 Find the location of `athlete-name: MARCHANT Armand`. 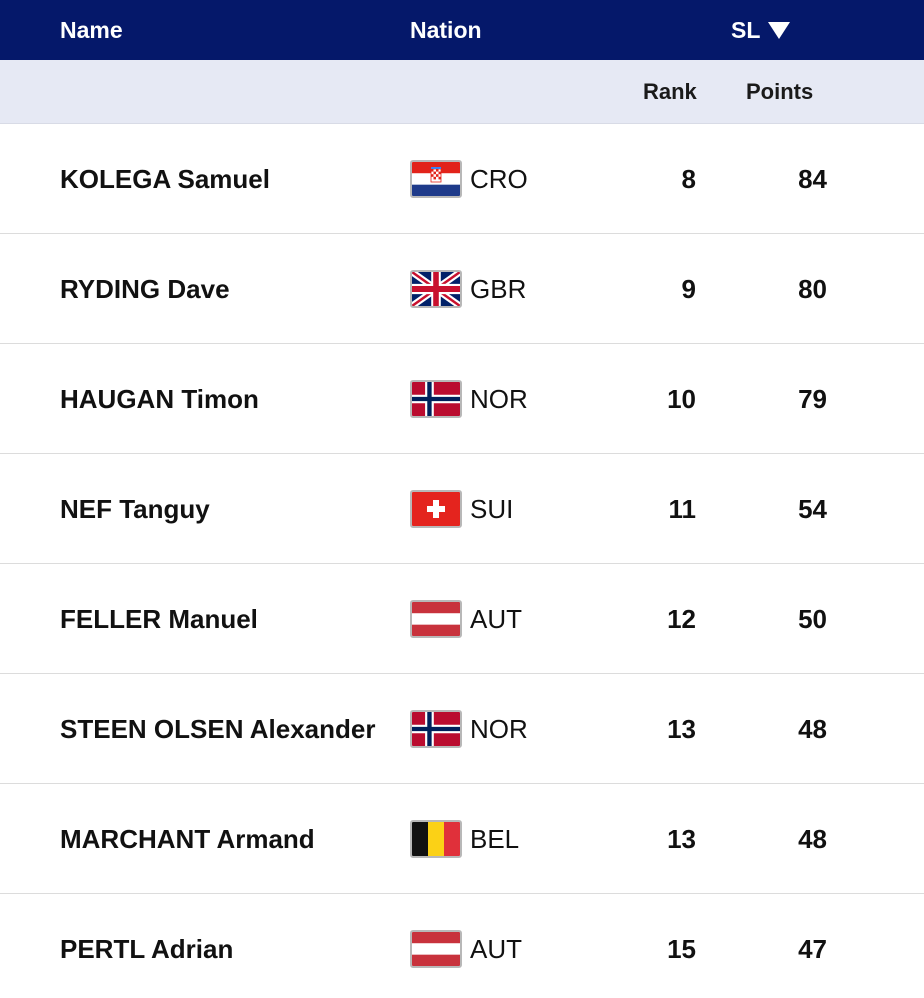

athlete-name: MARCHANT Armand is located at coordinates (187, 838).